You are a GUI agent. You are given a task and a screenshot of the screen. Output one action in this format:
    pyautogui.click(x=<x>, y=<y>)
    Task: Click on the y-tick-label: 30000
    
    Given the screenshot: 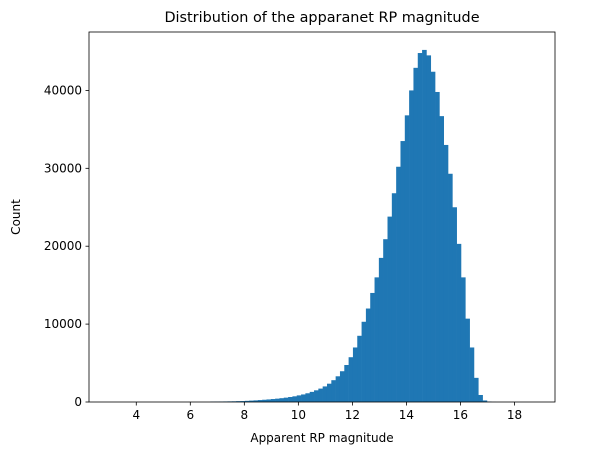 What is the action you would take?
    pyautogui.click(x=63, y=168)
    